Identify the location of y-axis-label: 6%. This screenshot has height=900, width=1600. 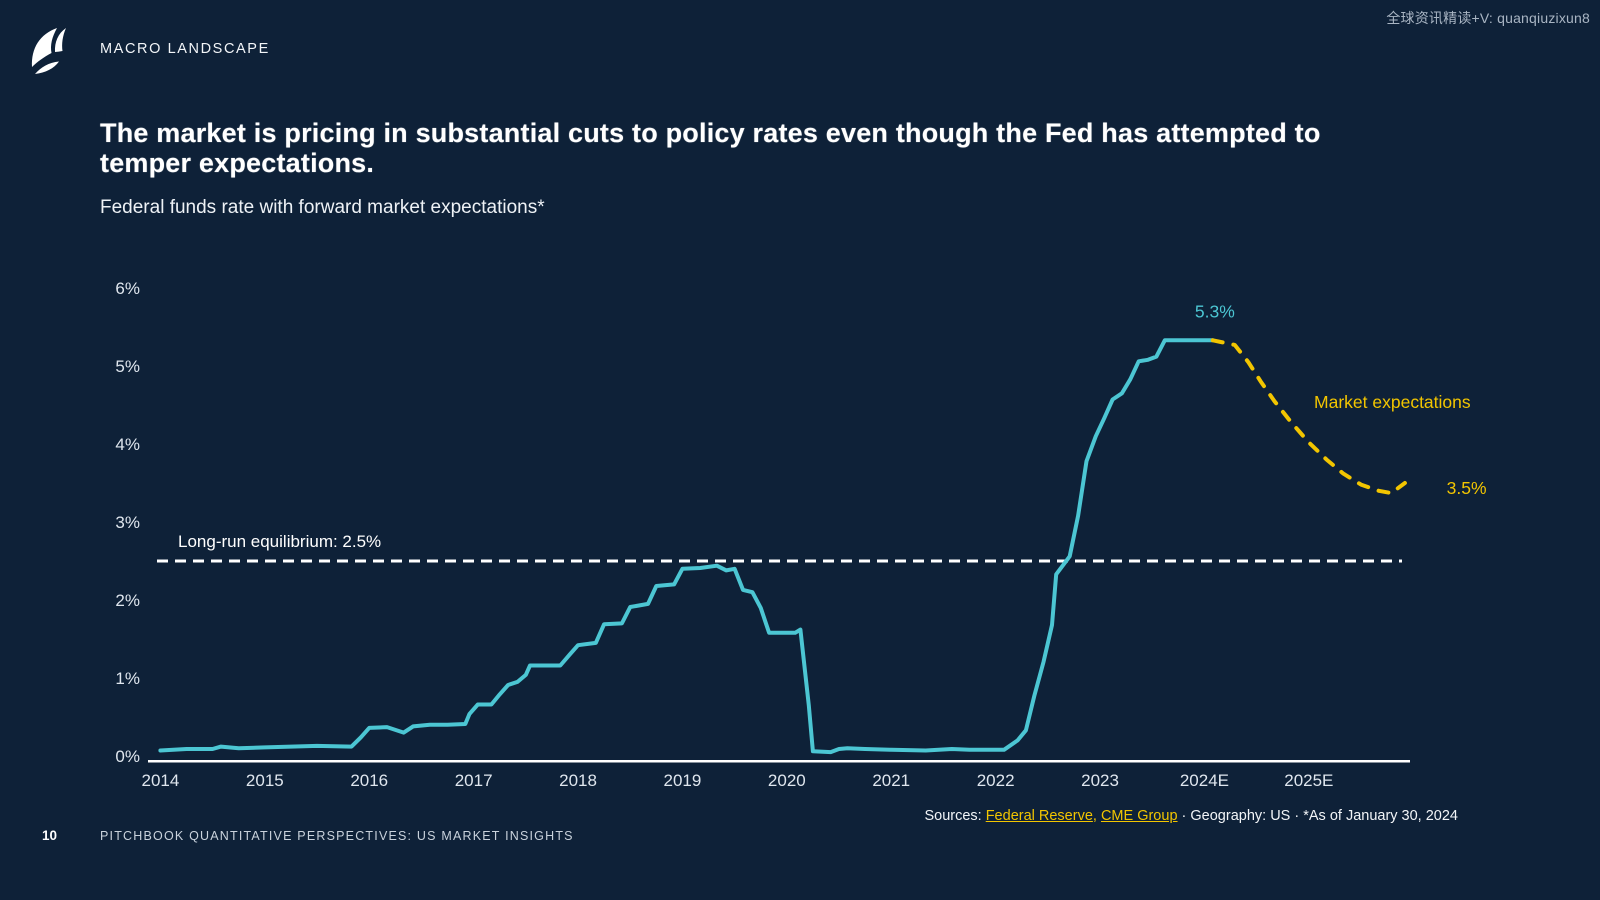
(127, 288).